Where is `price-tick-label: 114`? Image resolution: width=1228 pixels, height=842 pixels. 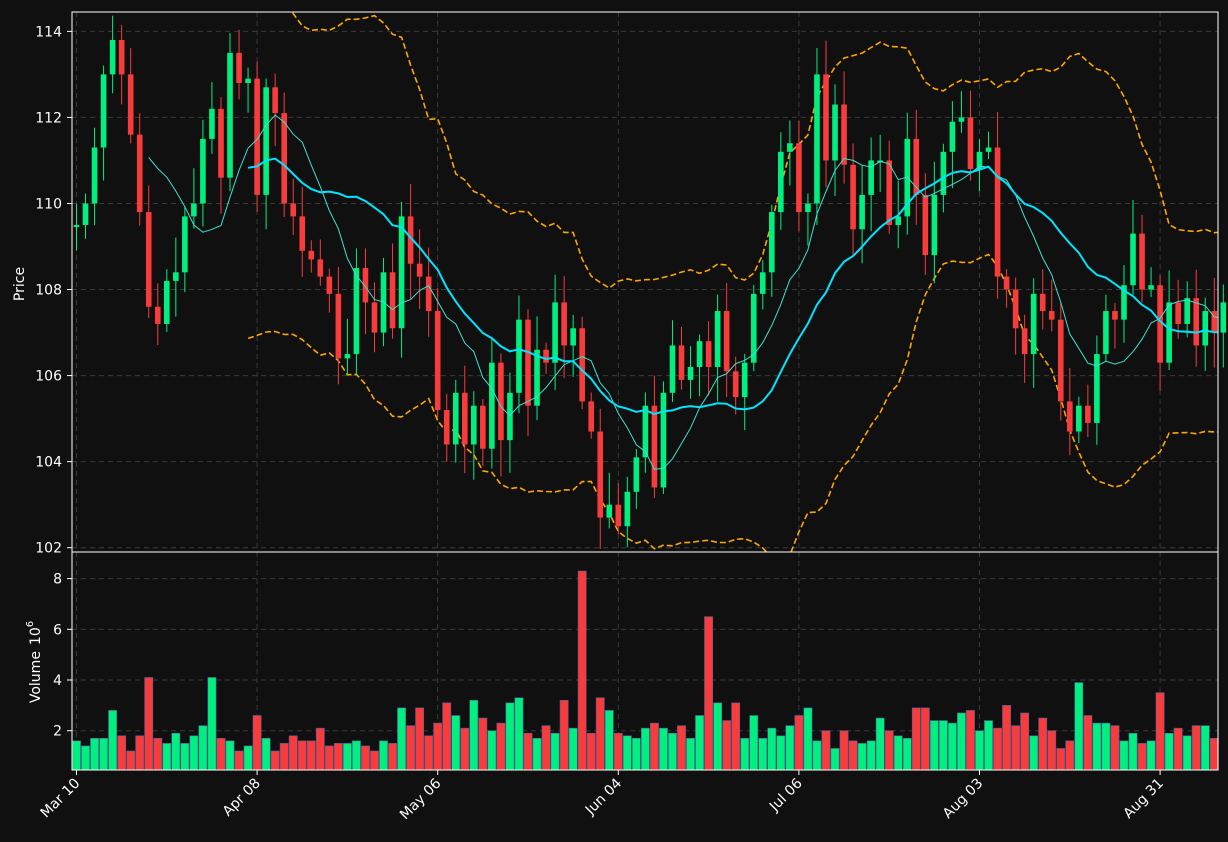 price-tick-label: 114 is located at coordinates (48, 32).